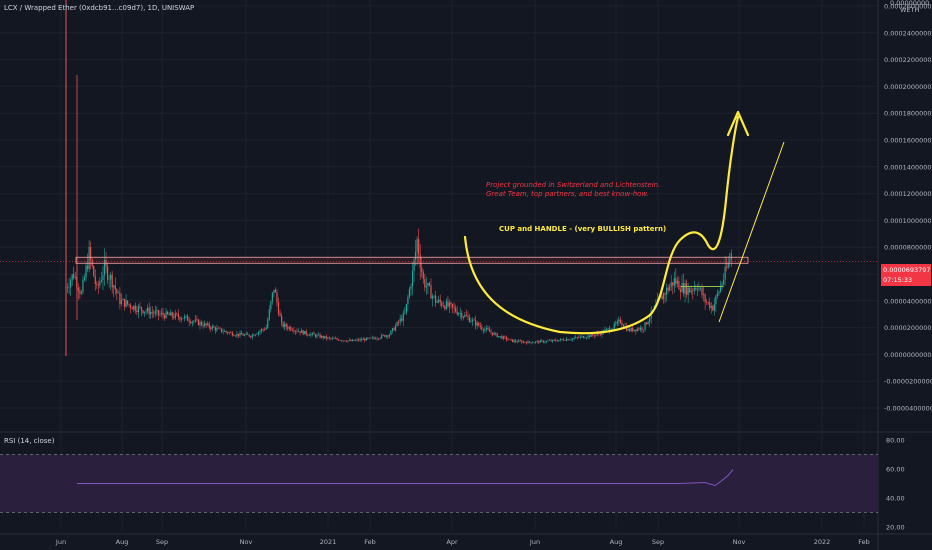  Describe the element at coordinates (60, 542) in the screenshot. I see `x-tick-label: Jun` at that location.